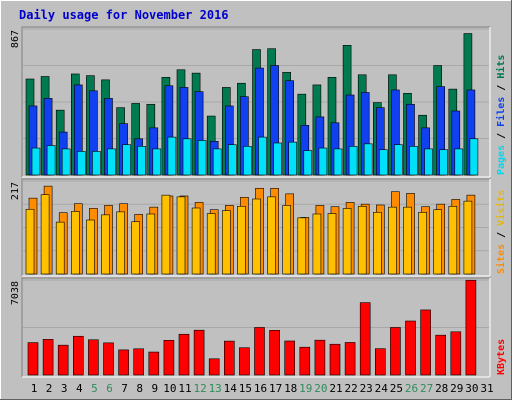  What do you see at coordinates (320, 388) in the screenshot?
I see `day-label: 20` at bounding box center [320, 388].